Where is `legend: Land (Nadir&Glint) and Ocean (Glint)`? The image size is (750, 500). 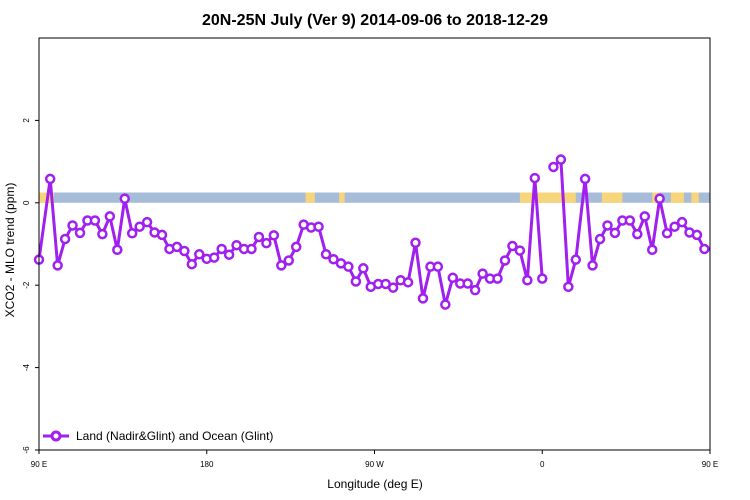
legend: Land (Nadir&Glint) and Ocean (Glint) is located at coordinates (158, 436).